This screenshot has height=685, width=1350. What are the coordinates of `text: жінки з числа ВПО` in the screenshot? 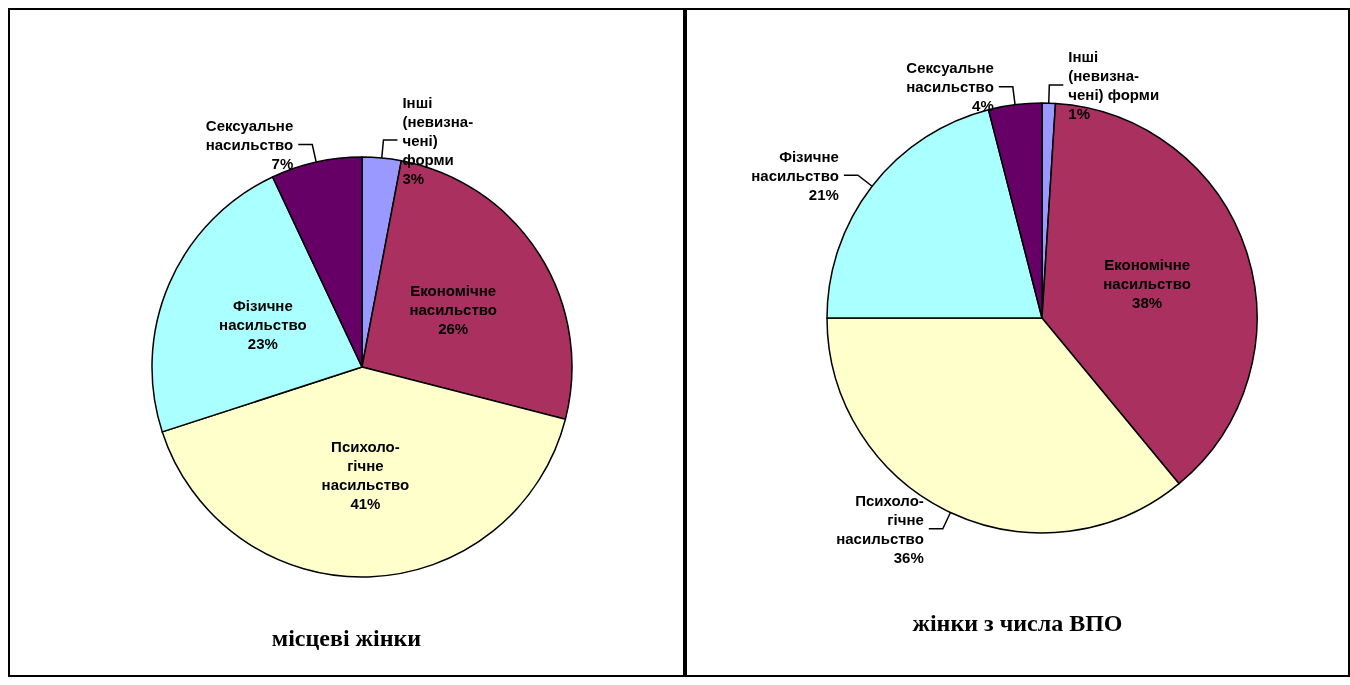 It's located at (1017, 623).